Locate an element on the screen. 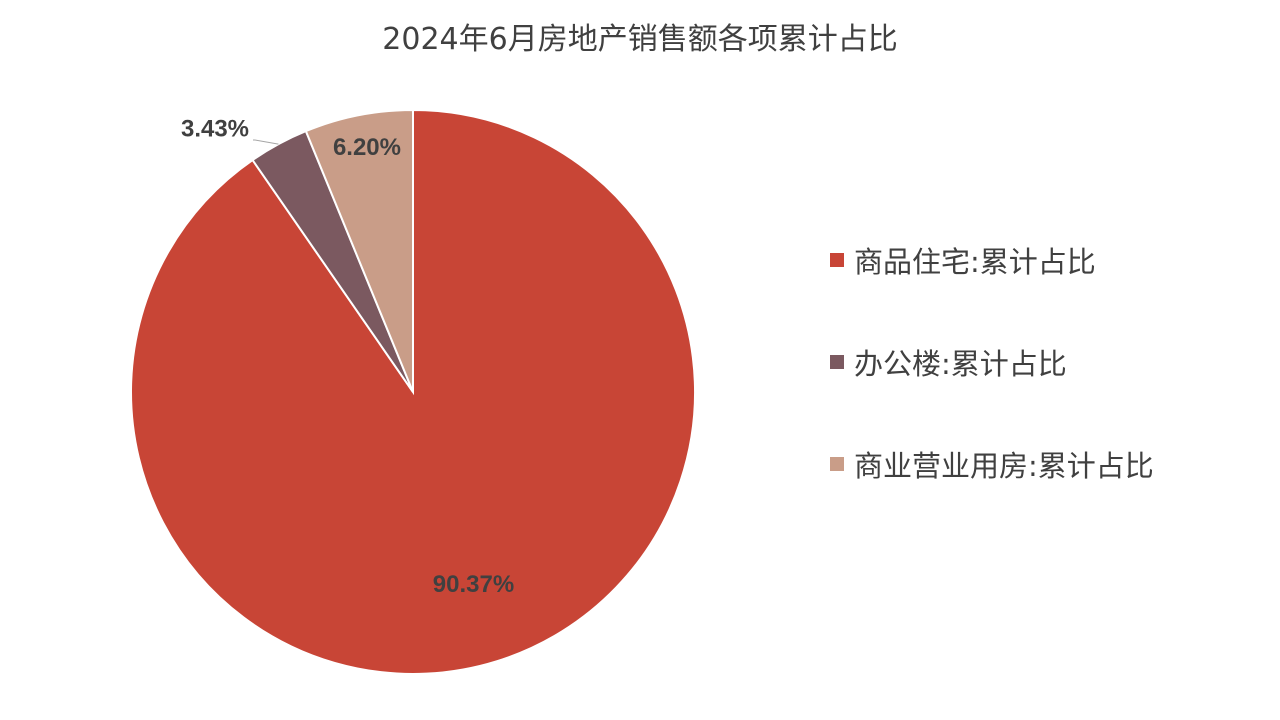 The width and height of the screenshot is (1280, 720). data-label-office: 3.43% is located at coordinates (215, 128).